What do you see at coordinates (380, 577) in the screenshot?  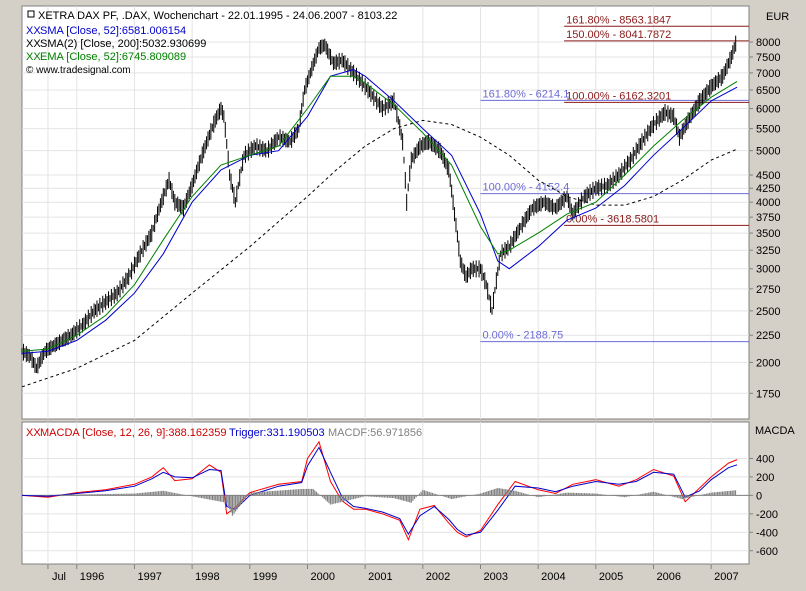 I see `x-tick-label: 2001` at bounding box center [380, 577].